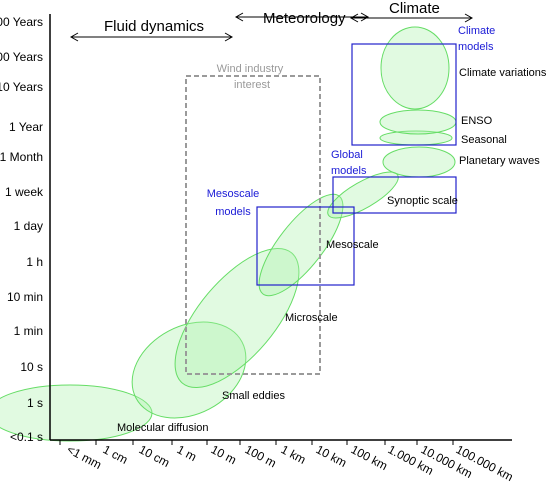  Describe the element at coordinates (163, 428) in the screenshot. I see `molecular-diffusion-label: Molecular diffusion` at that location.